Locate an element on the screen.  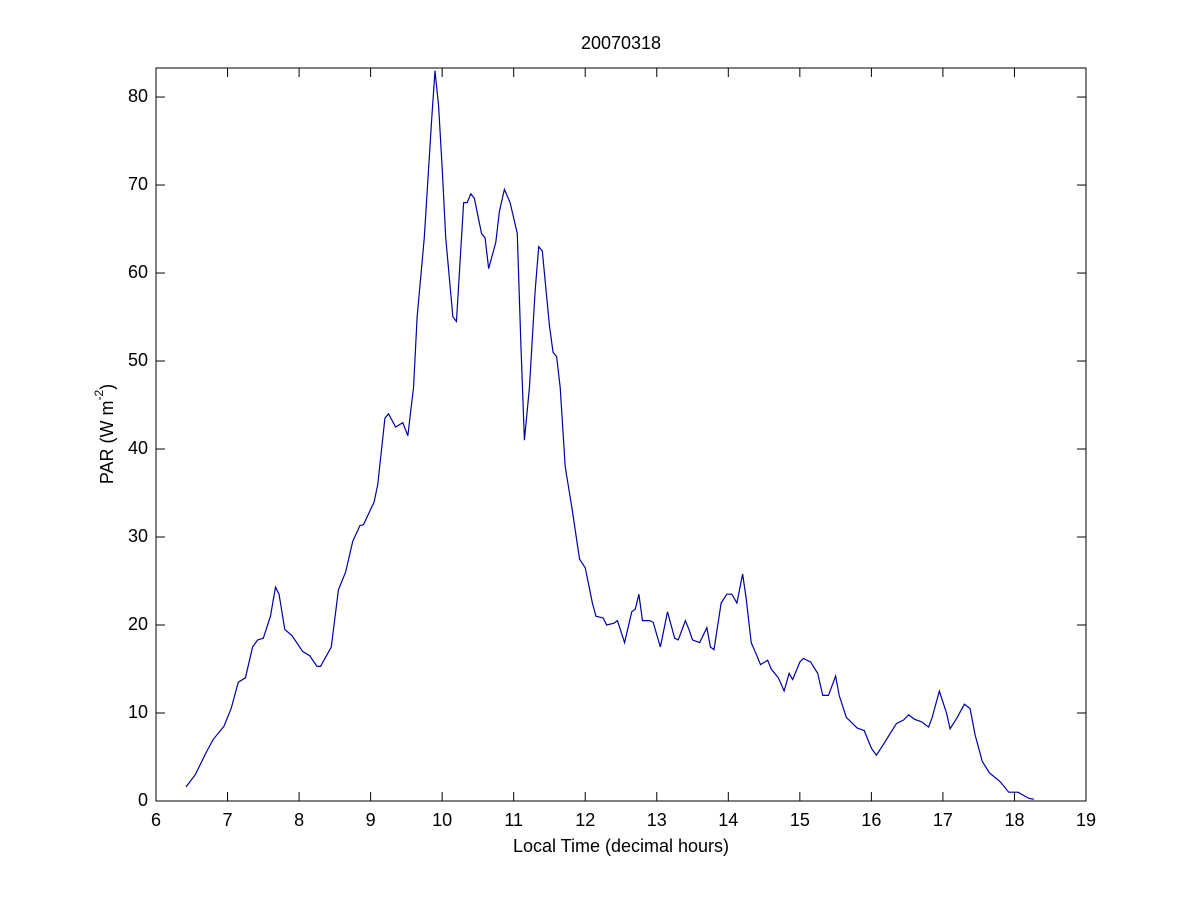
x-tick-label: 12 is located at coordinates (585, 820).